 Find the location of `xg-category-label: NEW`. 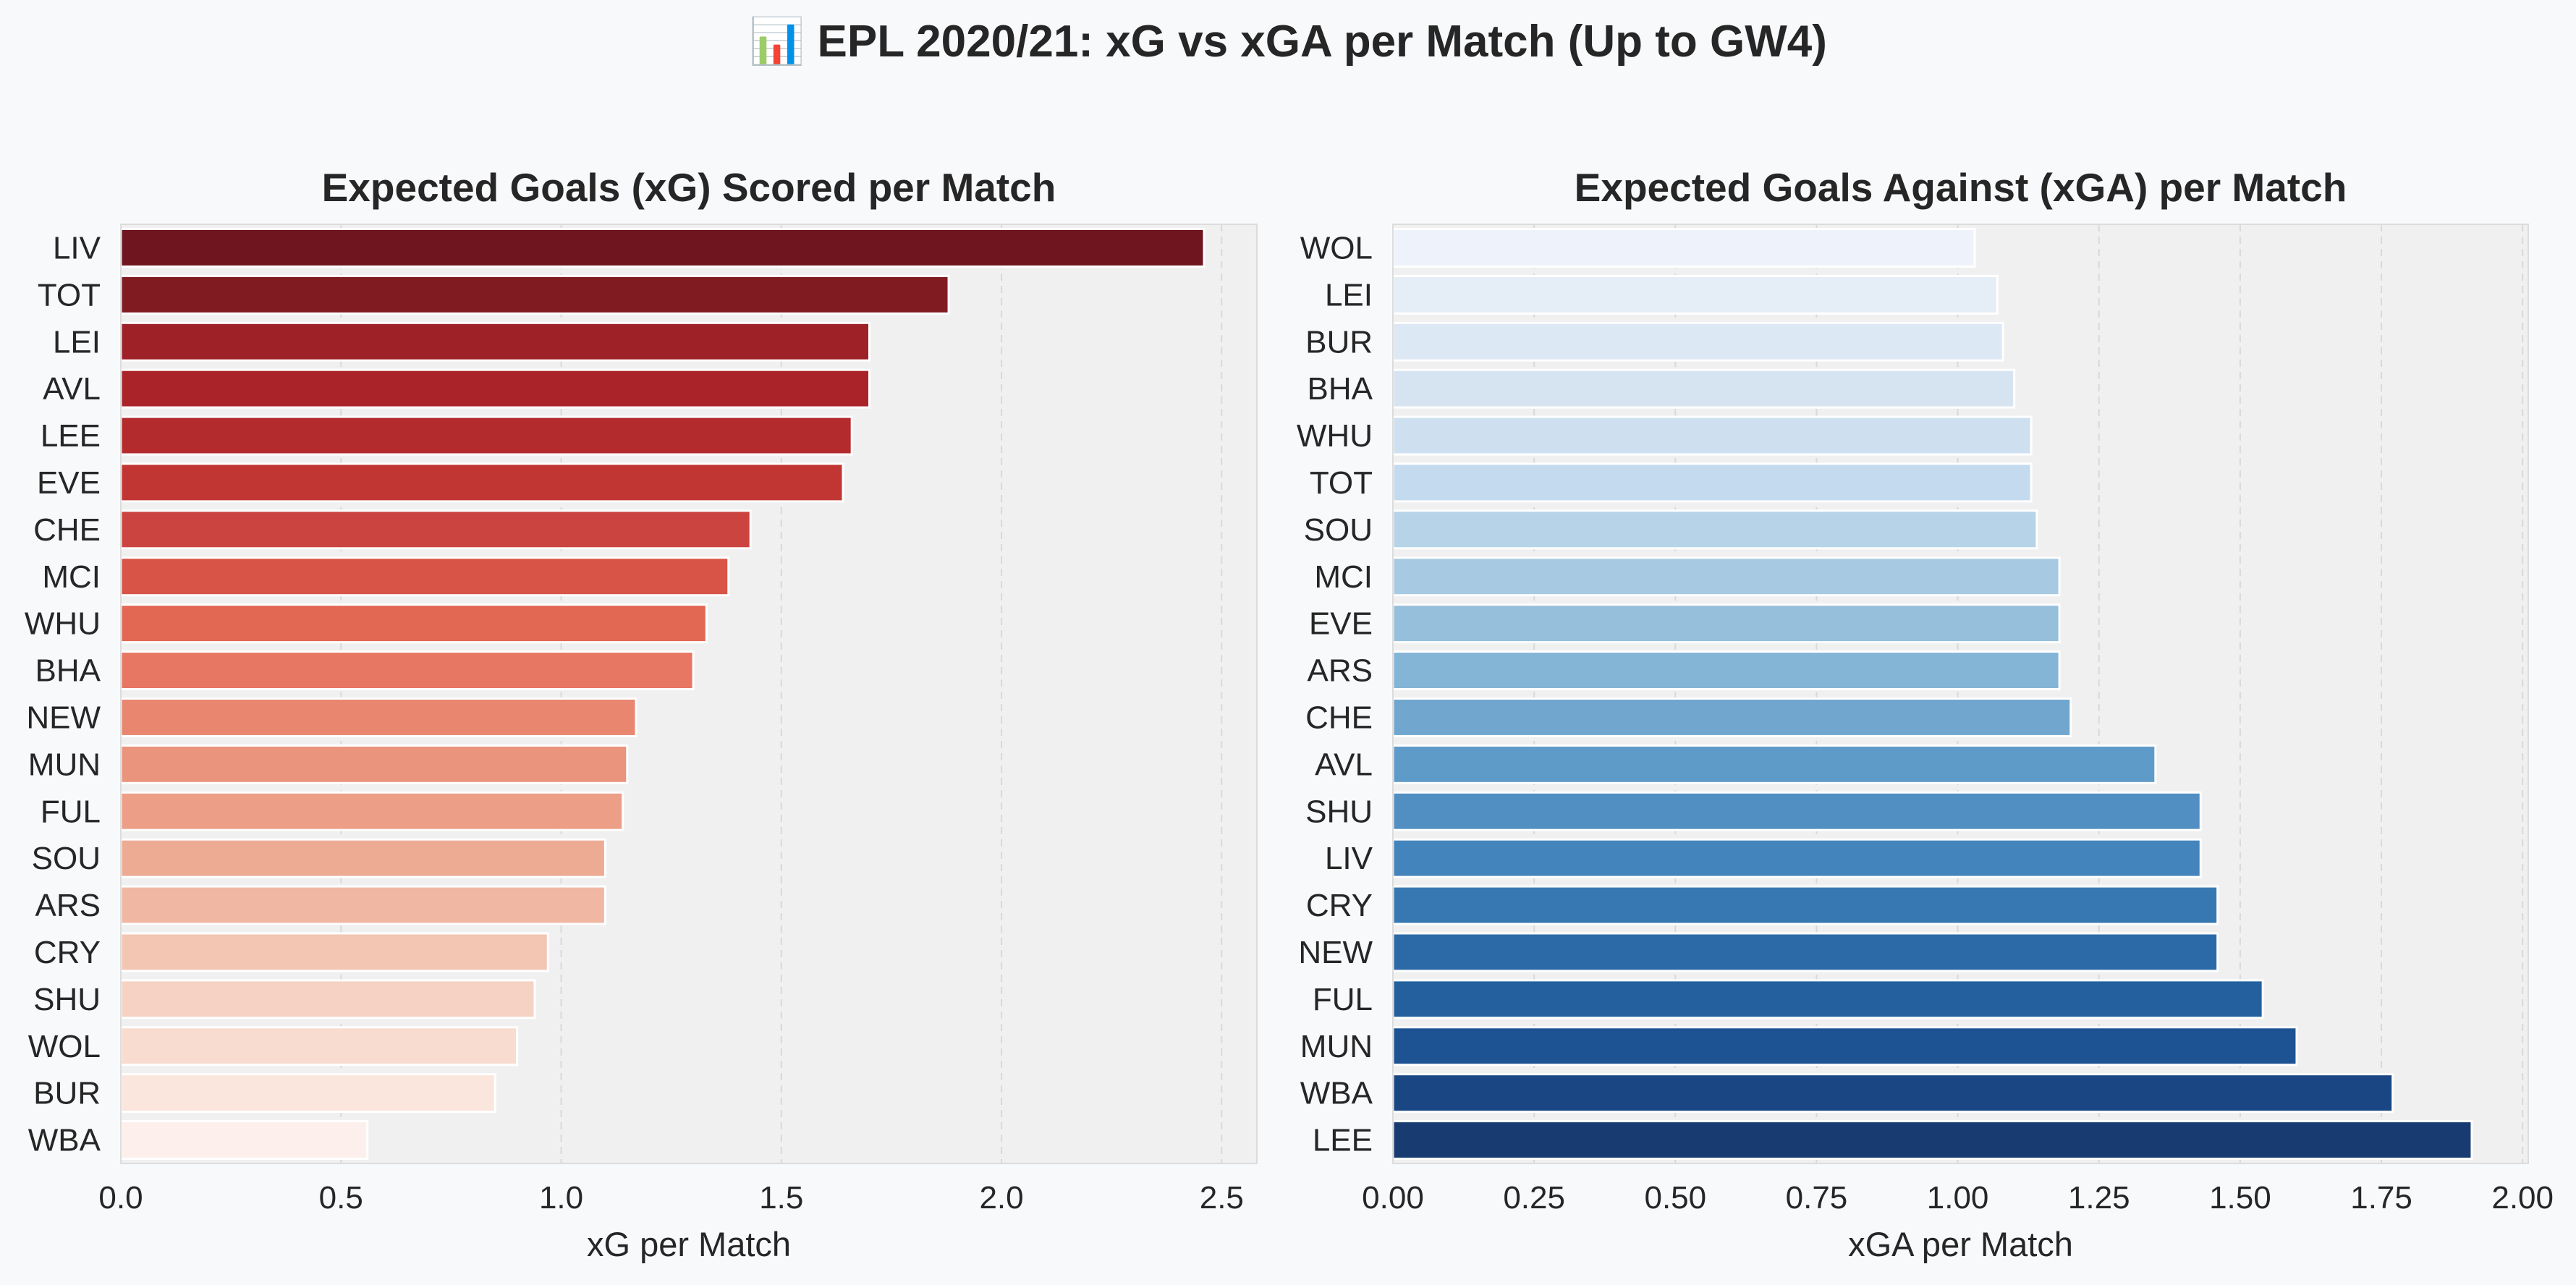

xg-category-label: NEW is located at coordinates (63, 717).